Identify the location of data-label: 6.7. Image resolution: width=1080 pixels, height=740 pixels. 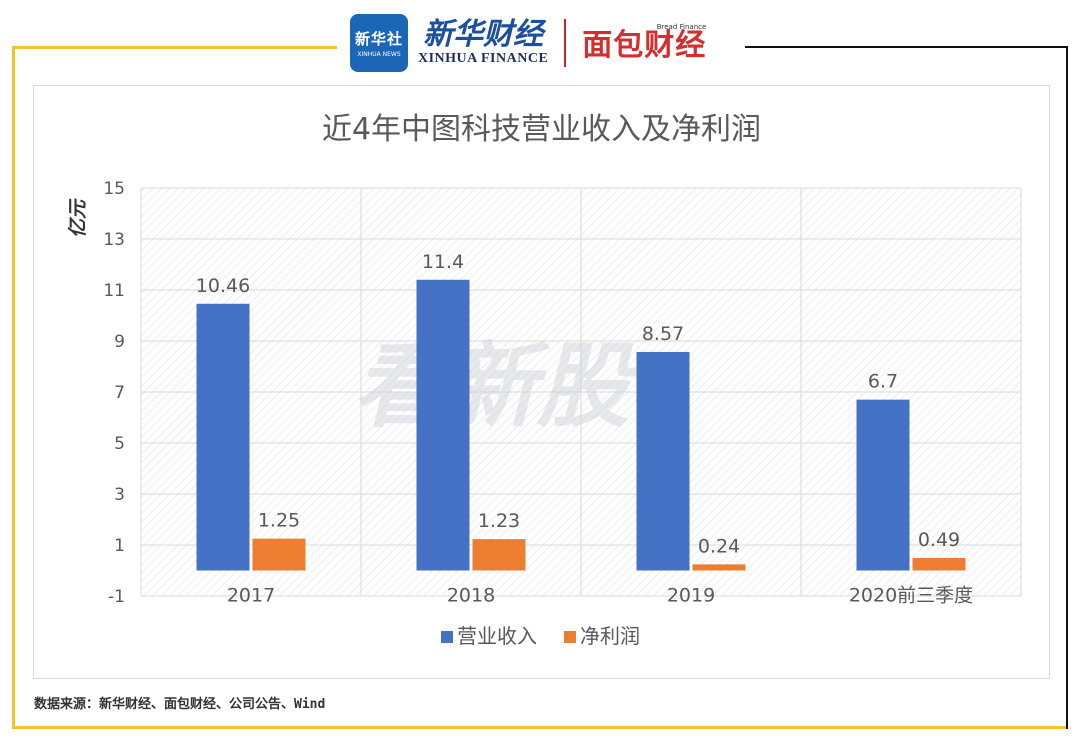
(883, 382).